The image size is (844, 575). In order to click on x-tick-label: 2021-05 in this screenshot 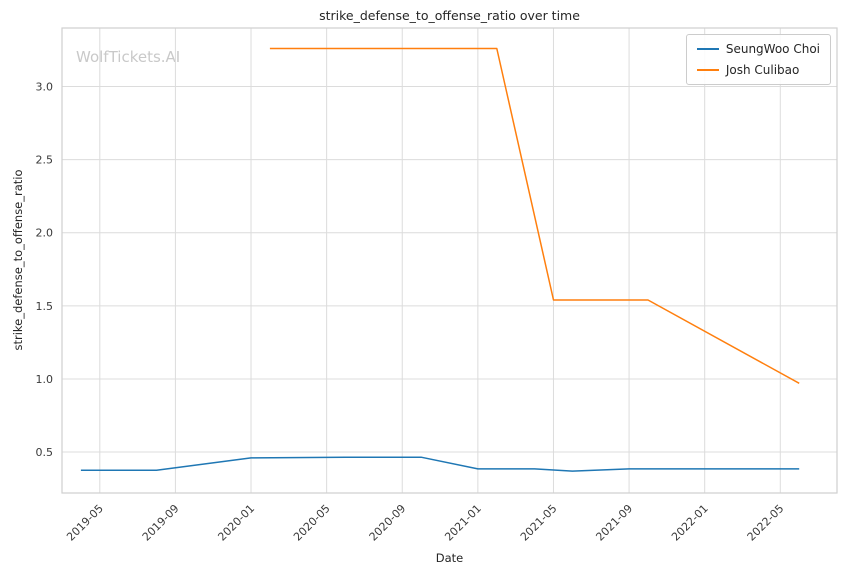, I will do `click(539, 523)`.